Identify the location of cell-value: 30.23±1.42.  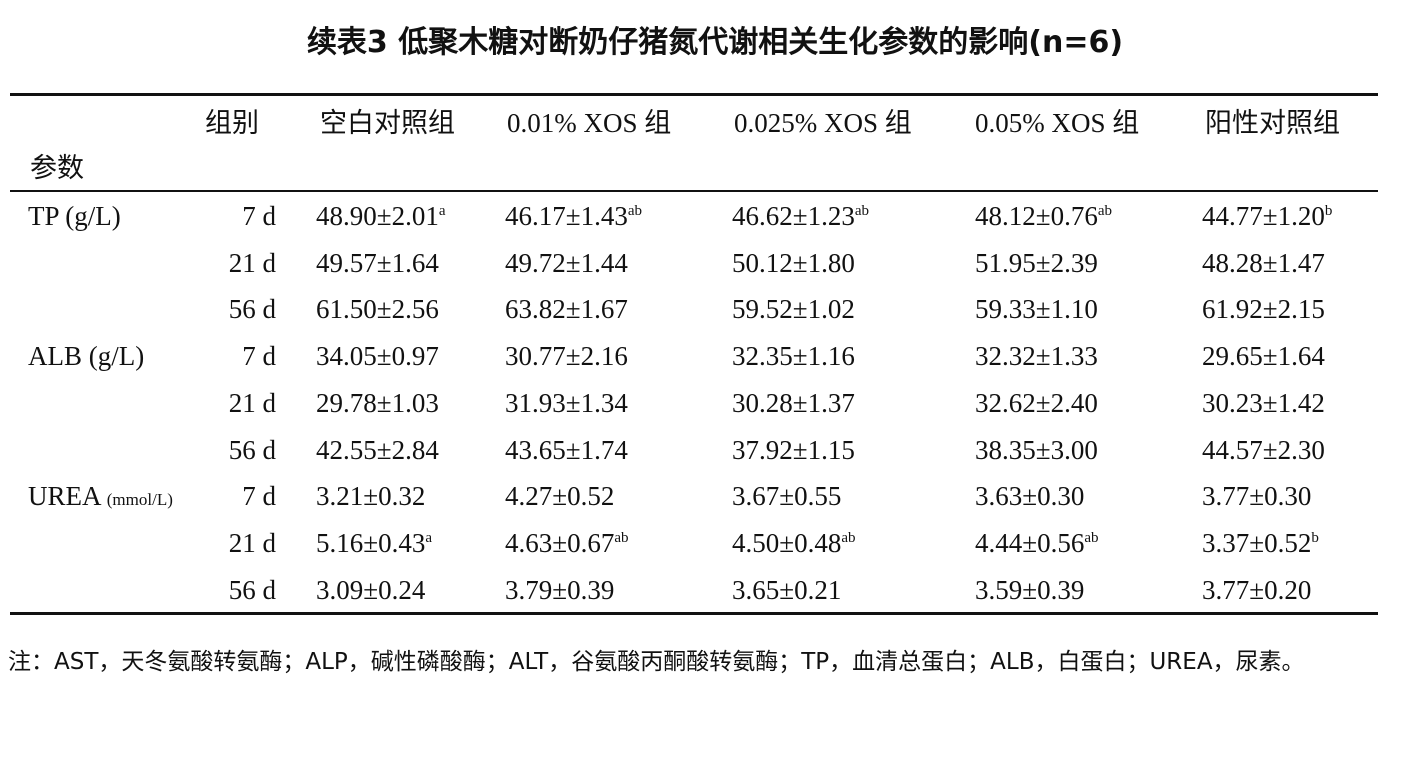
(1263, 402).